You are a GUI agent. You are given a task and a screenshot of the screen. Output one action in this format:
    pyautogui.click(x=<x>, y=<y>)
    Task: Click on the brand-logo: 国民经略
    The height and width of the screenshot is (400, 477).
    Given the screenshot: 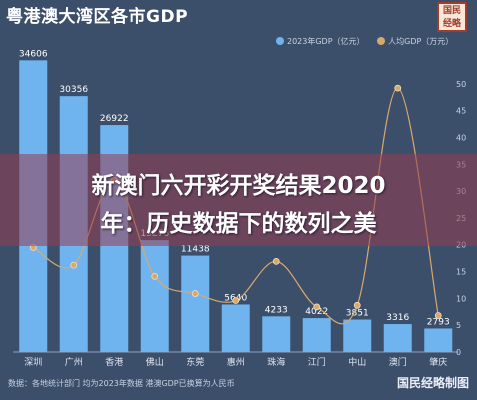 What is the action you would take?
    pyautogui.click(x=452, y=17)
    